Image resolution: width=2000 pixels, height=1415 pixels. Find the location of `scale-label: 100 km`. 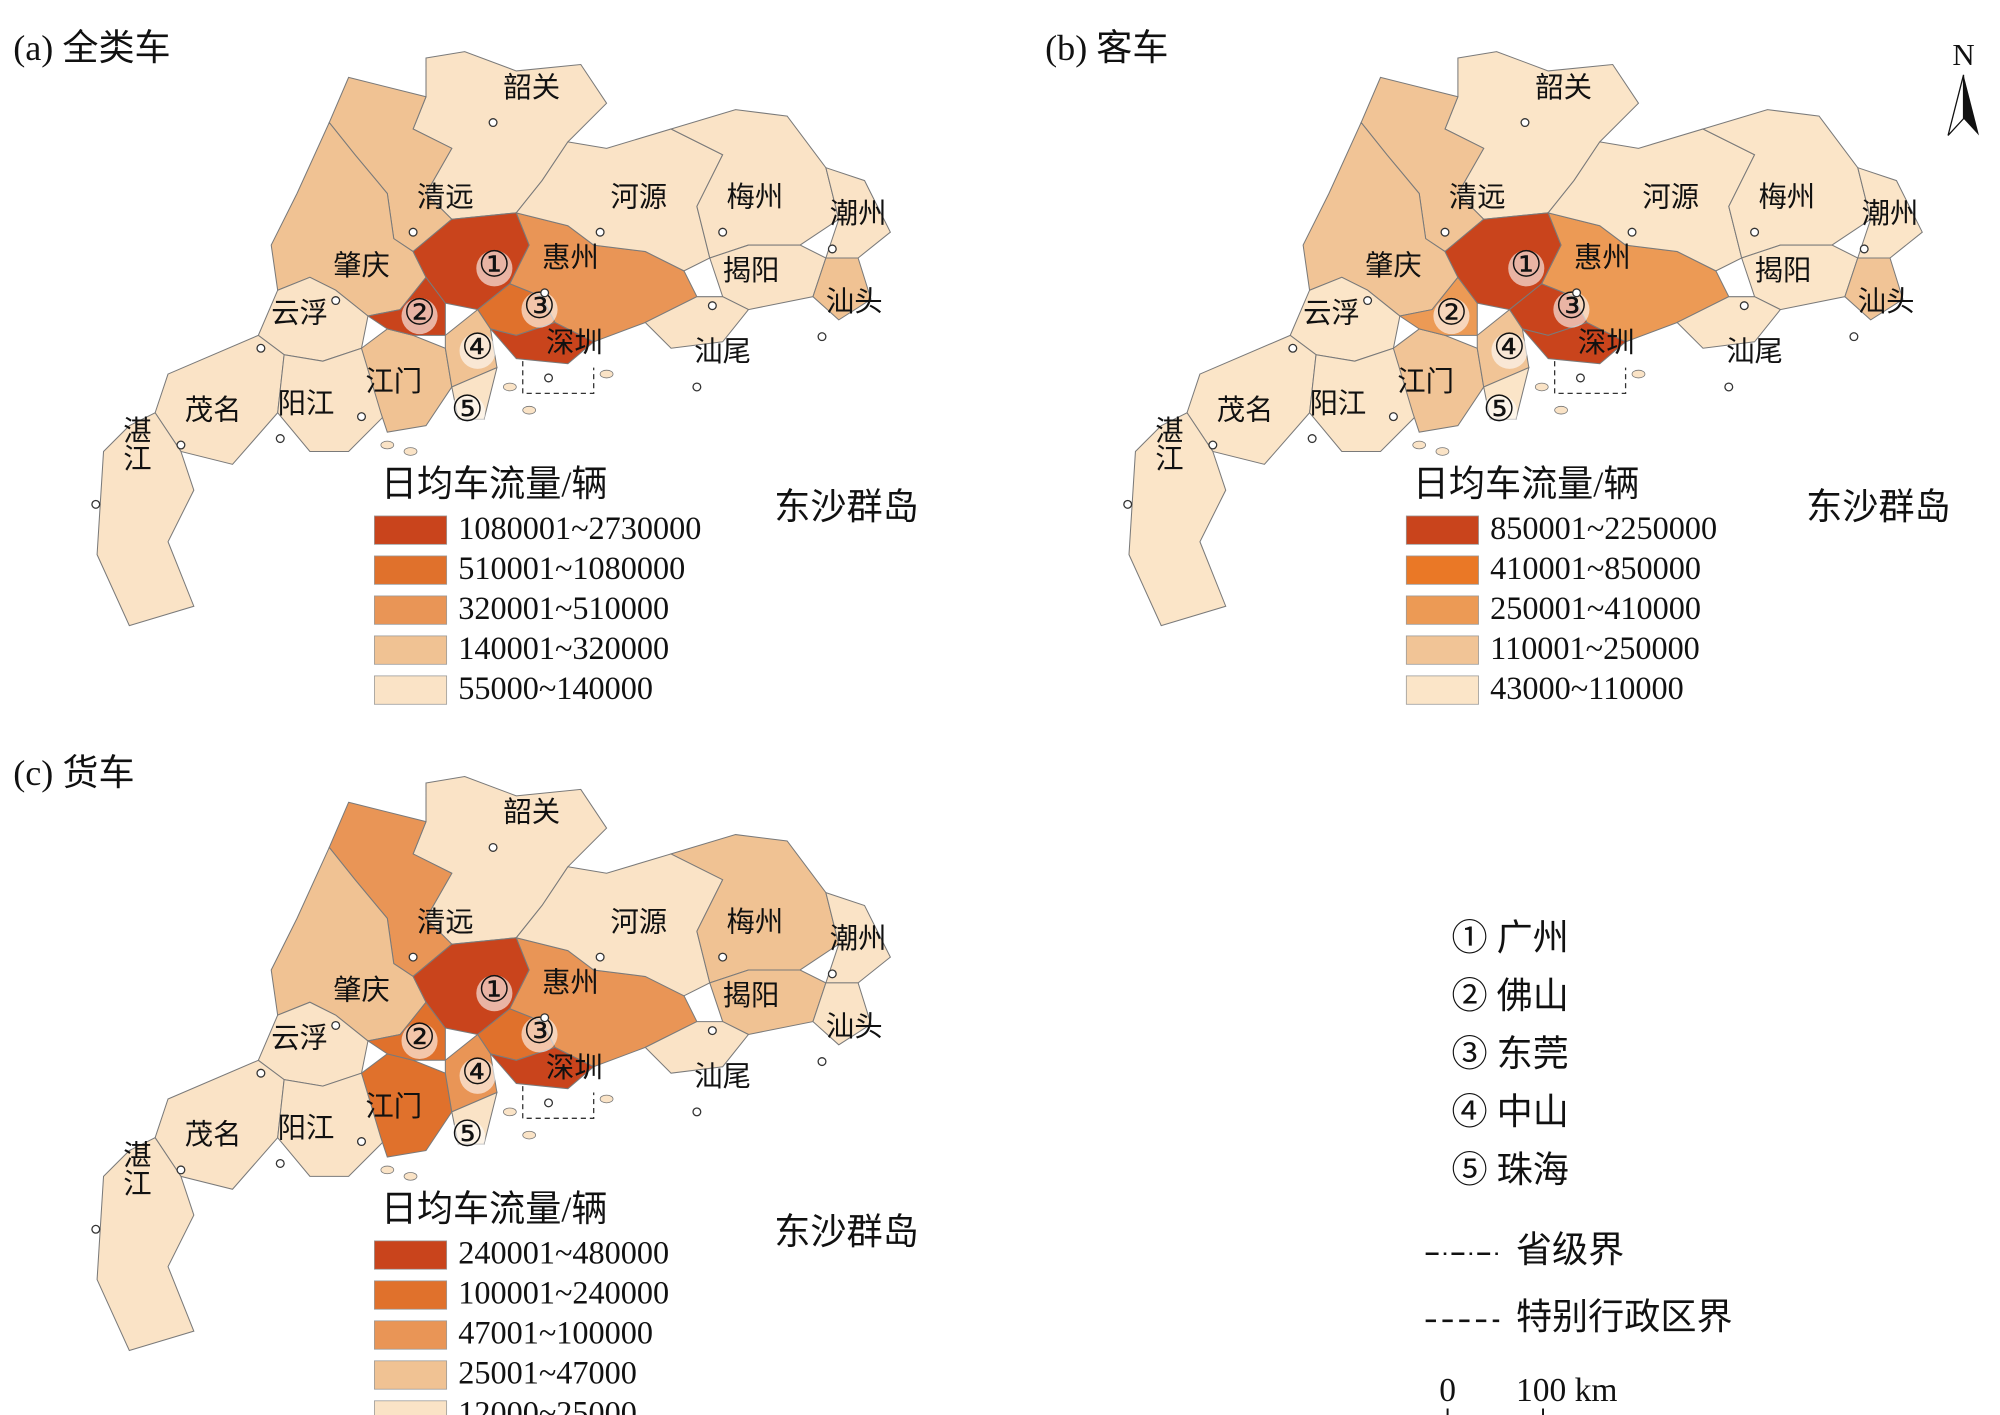

scale-label: 100 km is located at coordinates (1566, 1390).